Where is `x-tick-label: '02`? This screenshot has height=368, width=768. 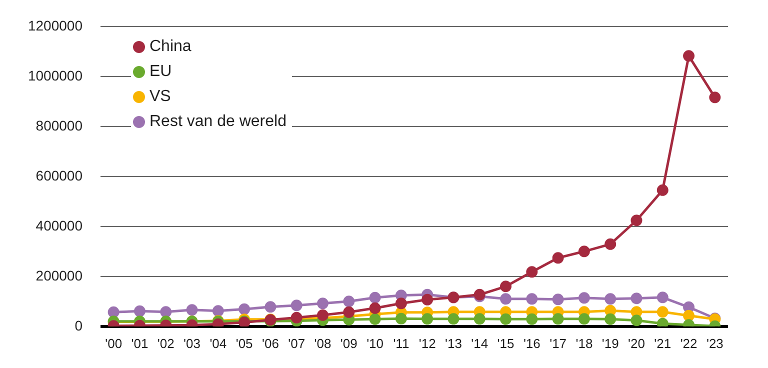
x-tick-label: '02 is located at coordinates (165, 343).